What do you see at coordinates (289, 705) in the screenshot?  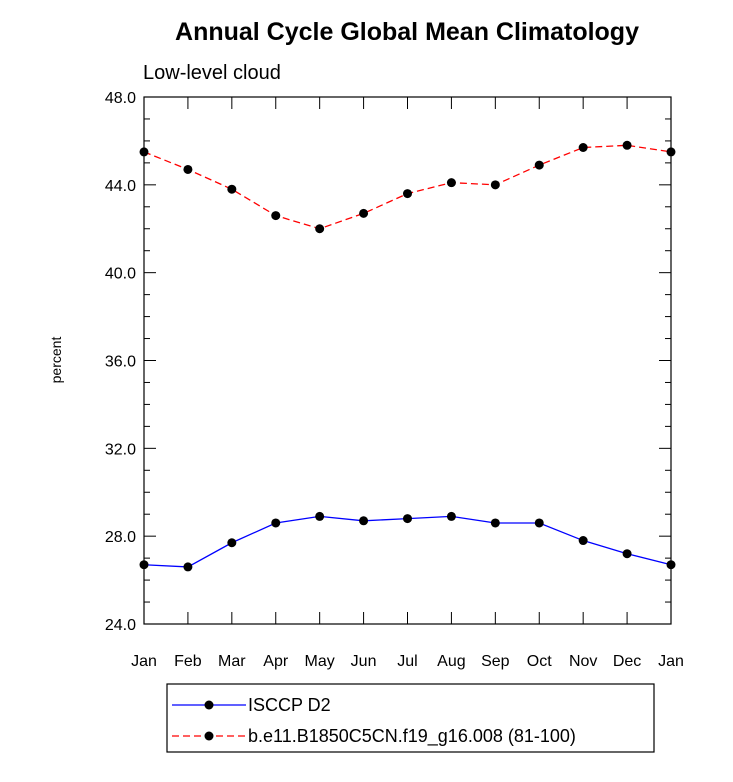 I see `legend-label-1: ISCCP D2` at bounding box center [289, 705].